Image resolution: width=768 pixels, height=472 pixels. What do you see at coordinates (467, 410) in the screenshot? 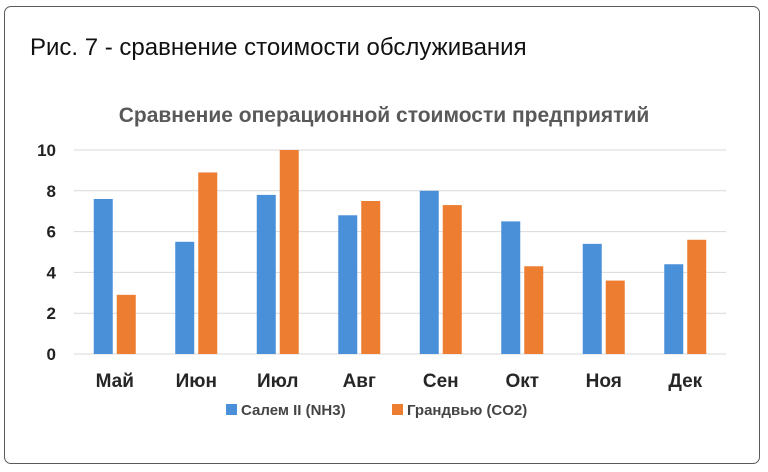
I see `legend-label: Грандвью (CO2)` at bounding box center [467, 410].